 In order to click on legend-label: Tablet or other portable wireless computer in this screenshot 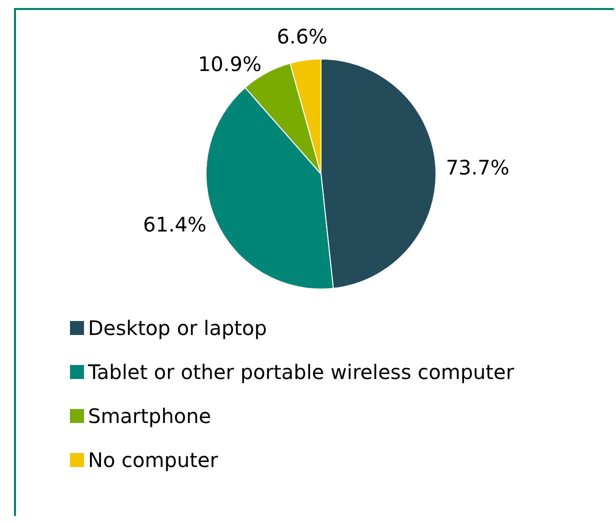, I will do `click(301, 372)`.